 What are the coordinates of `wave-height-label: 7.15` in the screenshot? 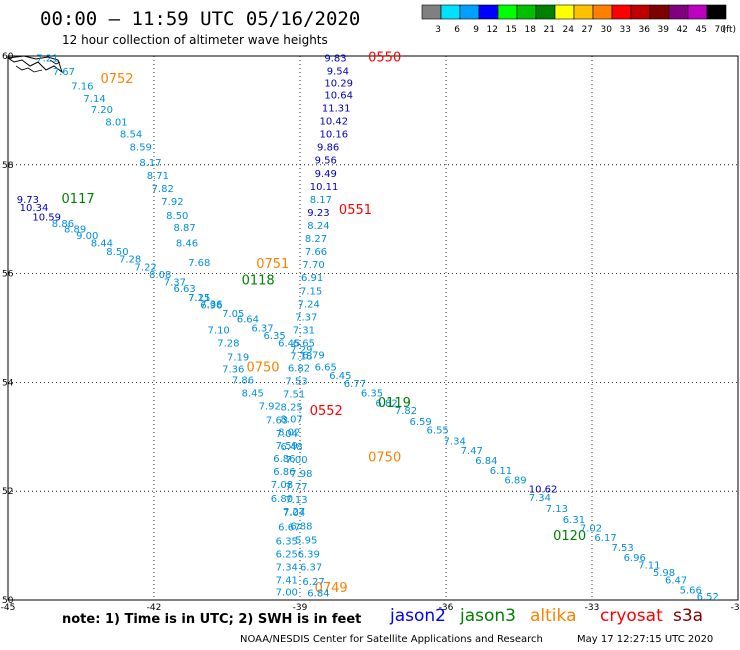 It's located at (199, 298).